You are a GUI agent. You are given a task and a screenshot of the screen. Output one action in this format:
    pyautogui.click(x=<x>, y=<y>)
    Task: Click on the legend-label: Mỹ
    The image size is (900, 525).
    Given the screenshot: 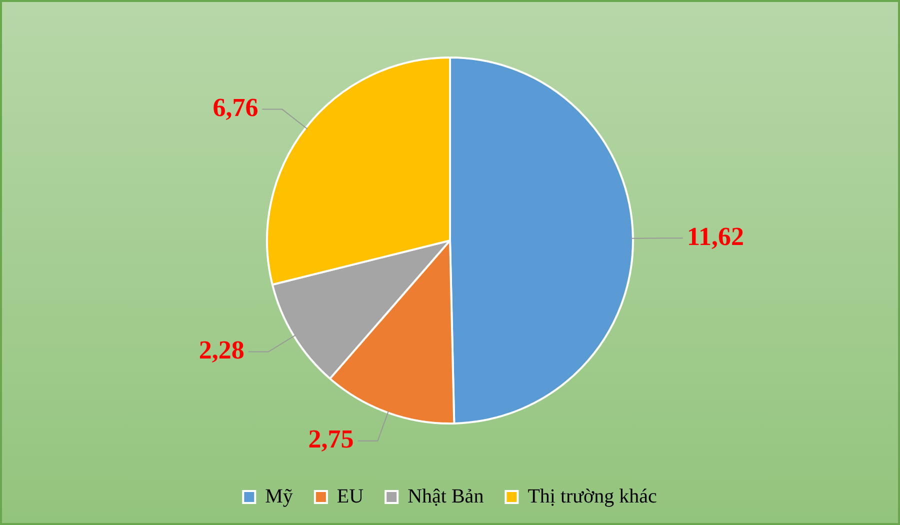 What is the action you would take?
    pyautogui.click(x=279, y=496)
    